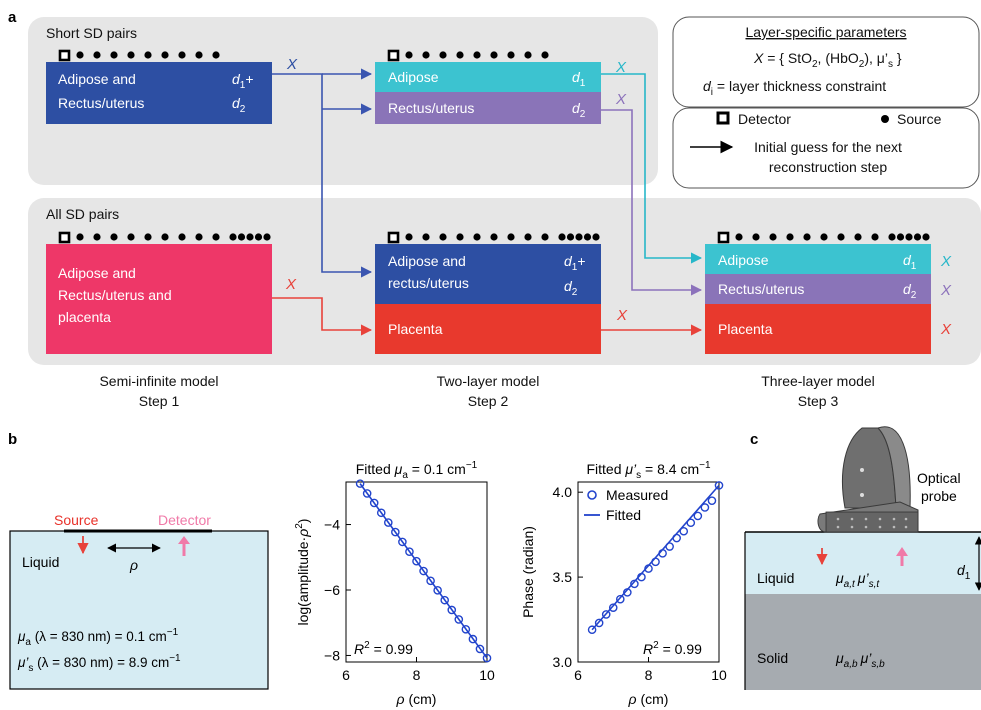 The image size is (981, 710). Describe the element at coordinates (133, 565) in the screenshot. I see `b-rho-label: ρ` at that location.